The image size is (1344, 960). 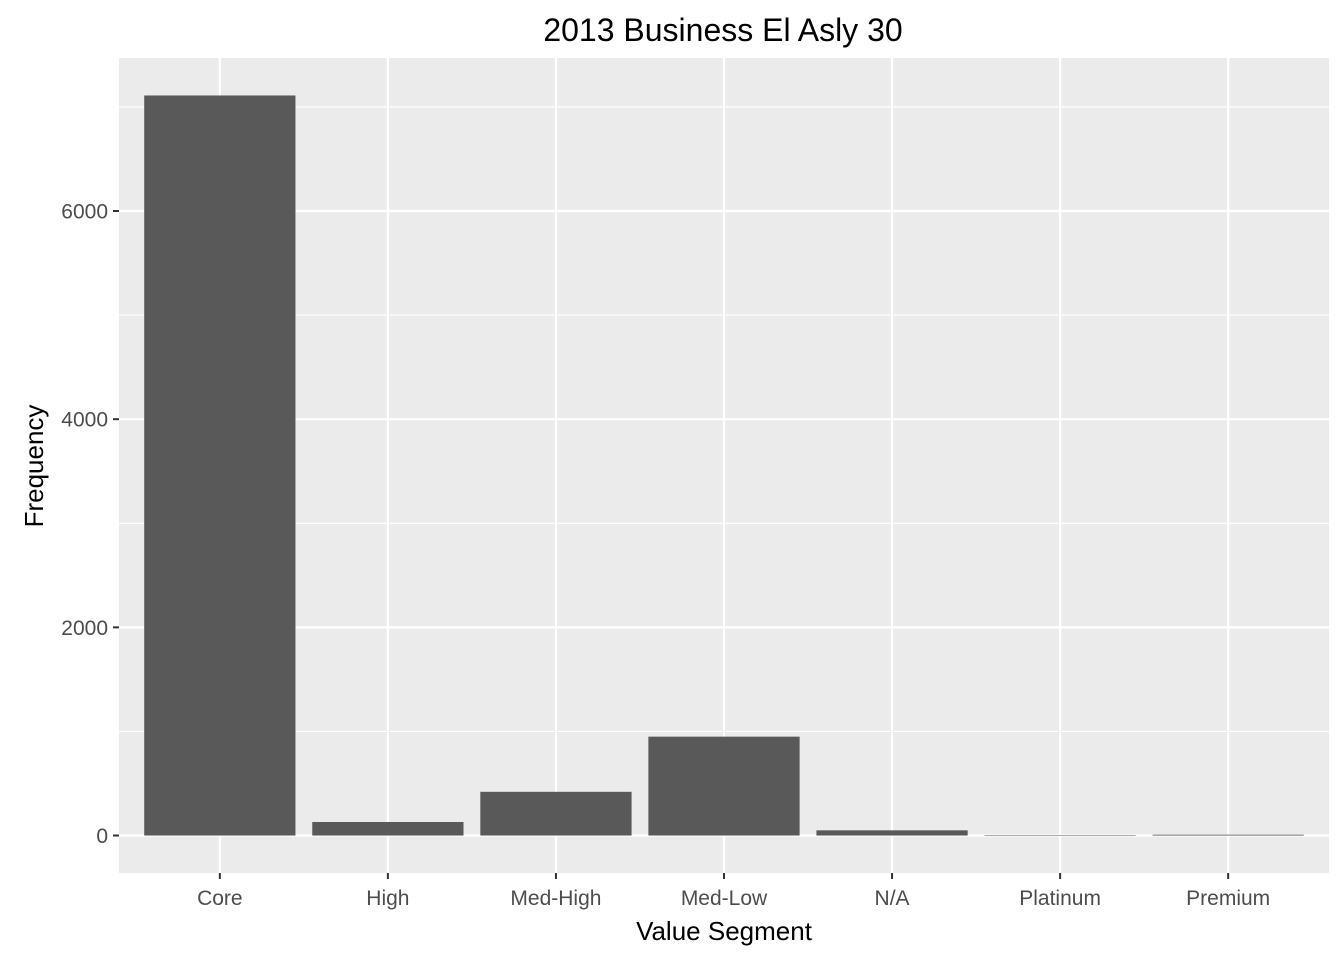 What do you see at coordinates (892, 898) in the screenshot?
I see `x-tick-label: N/A` at bounding box center [892, 898].